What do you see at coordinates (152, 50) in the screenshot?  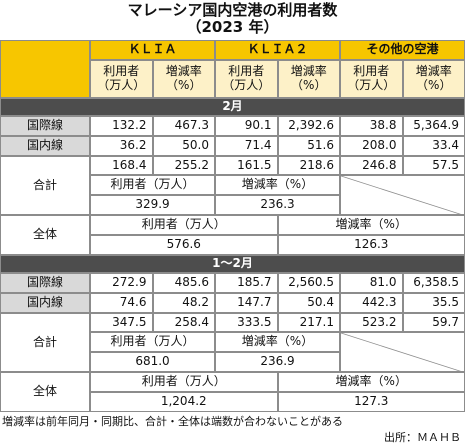 I see `airport-header: ＫＬＩＡ` at bounding box center [152, 50].